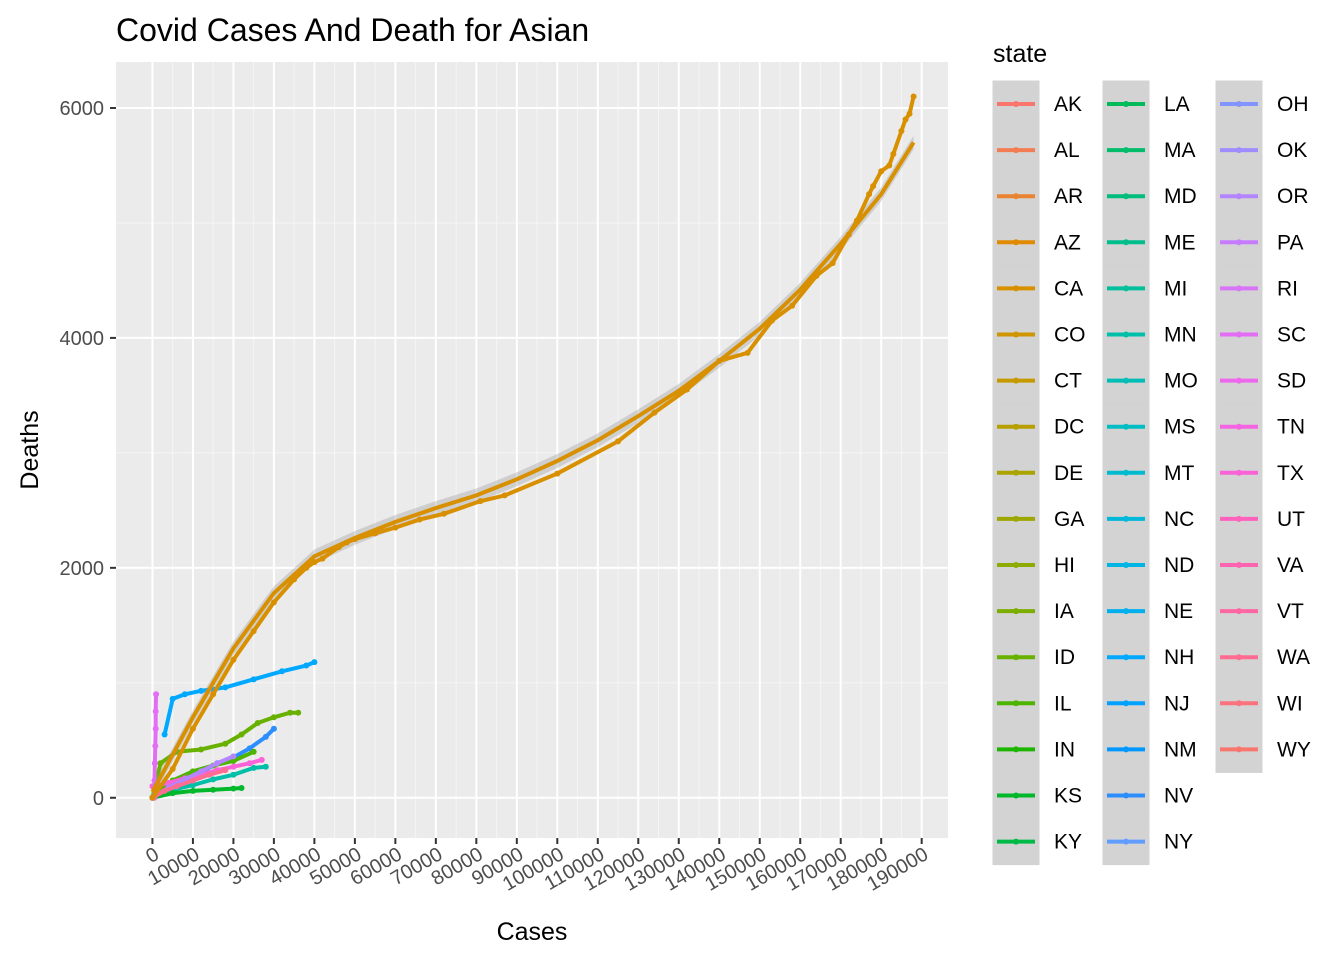 Image resolution: width=1344 pixels, height=960 pixels. I want to click on legend-label-NM: NM, so click(1180, 749).